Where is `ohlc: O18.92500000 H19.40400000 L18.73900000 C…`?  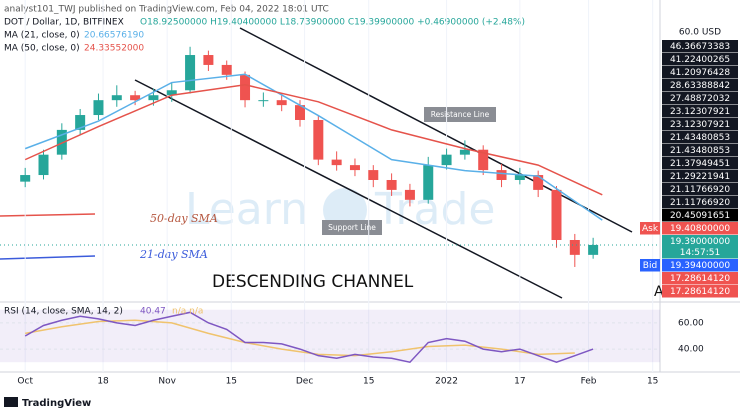
ohlc: O18.92500000 H19.40400000 L18.73900000 C… is located at coordinates (332, 23).